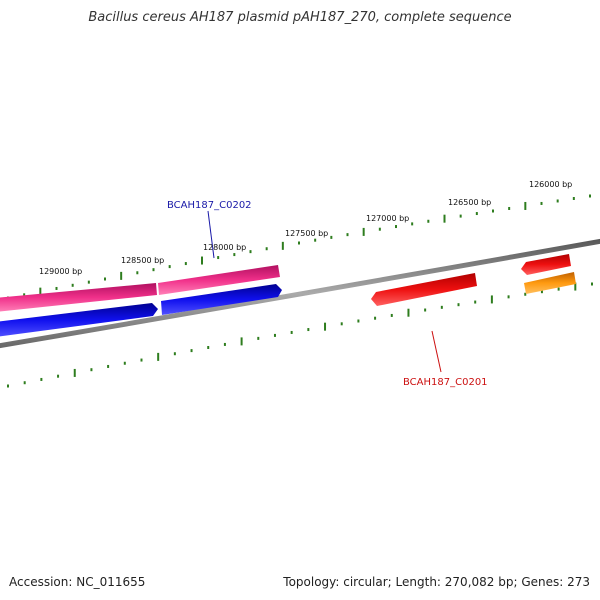  I want to click on tick-label-128000: 128000 bp, so click(224, 247).